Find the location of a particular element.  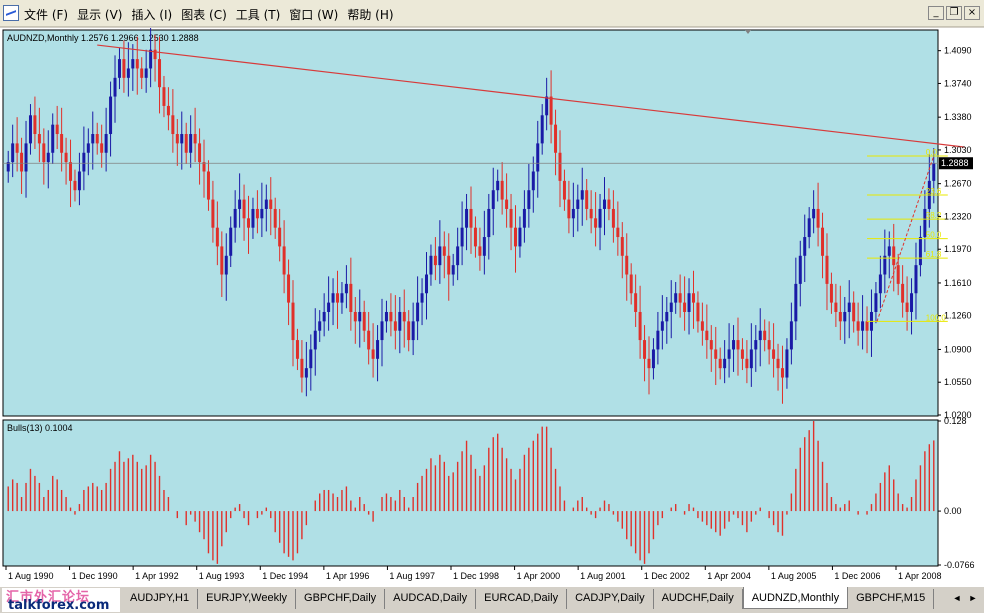

menu-item: 插入 (I) is located at coordinates (152, 15).